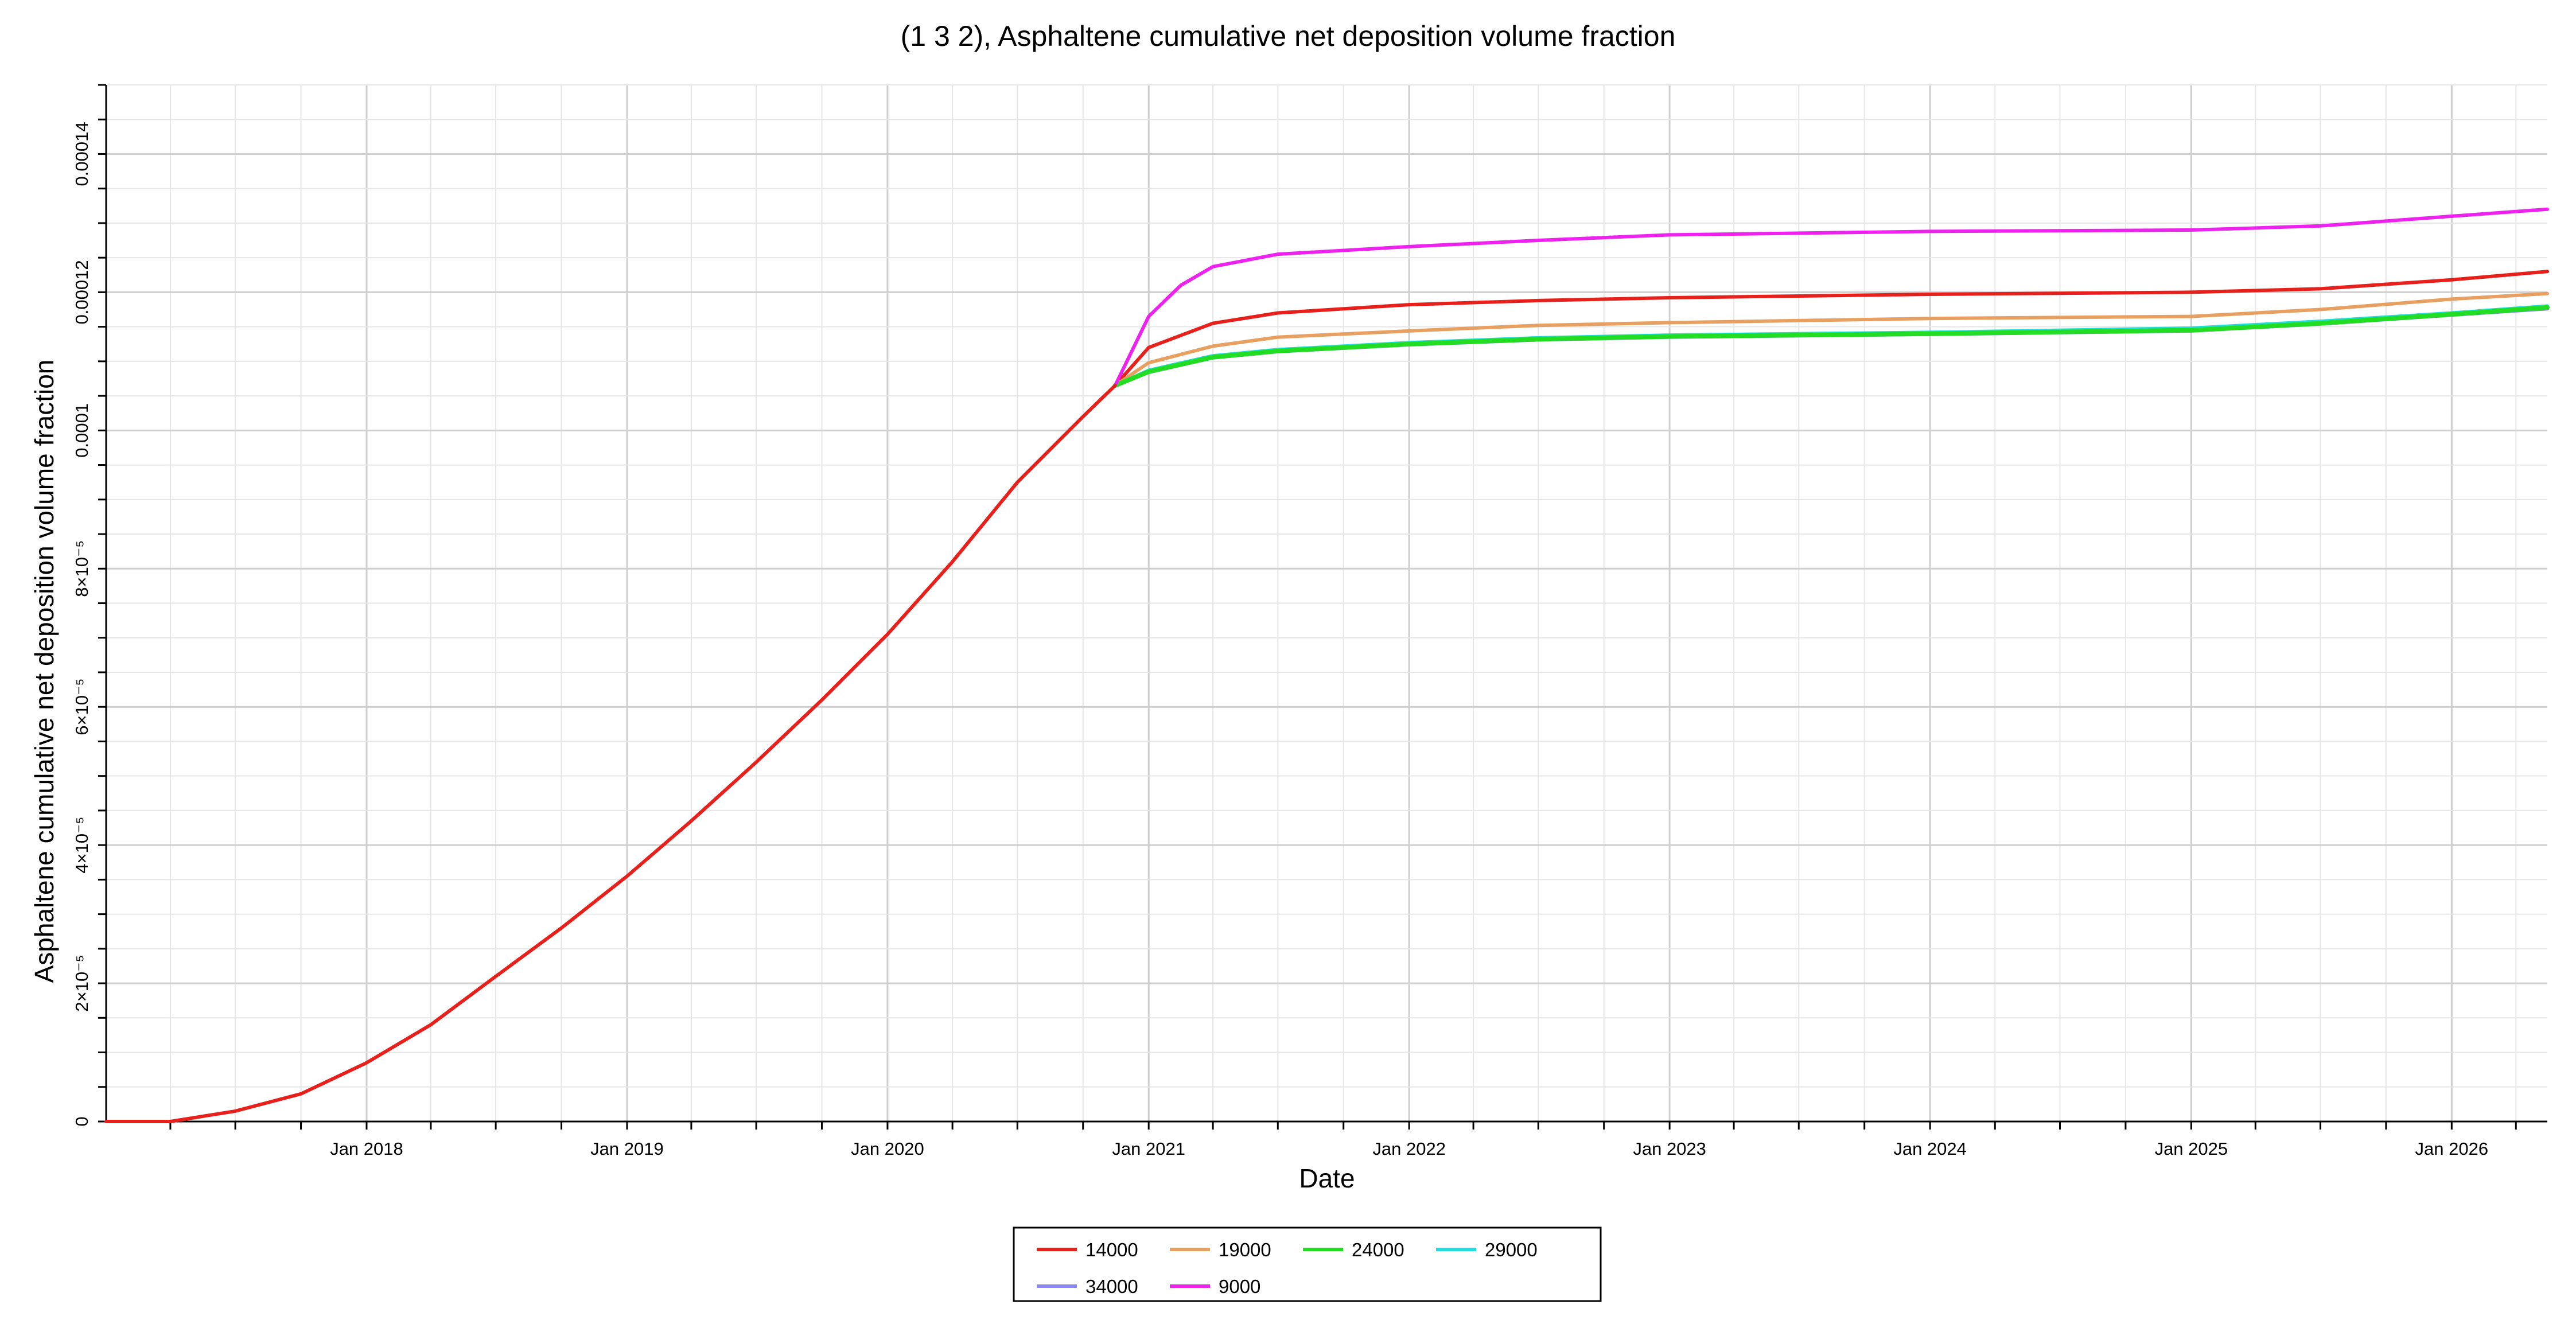  Describe the element at coordinates (1239, 1286) in the screenshot. I see `legend-label-9000: 9000` at that location.